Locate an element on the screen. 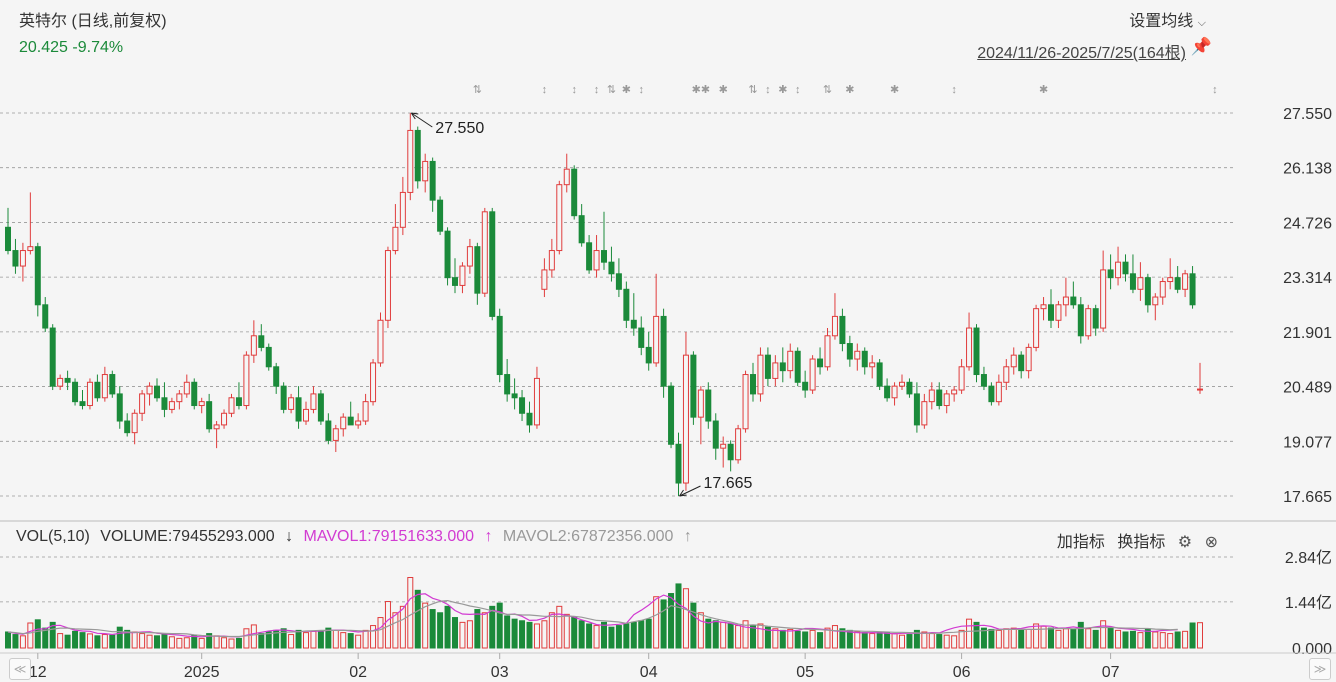  annotations: 27.550 17.665 is located at coordinates (581, 304).